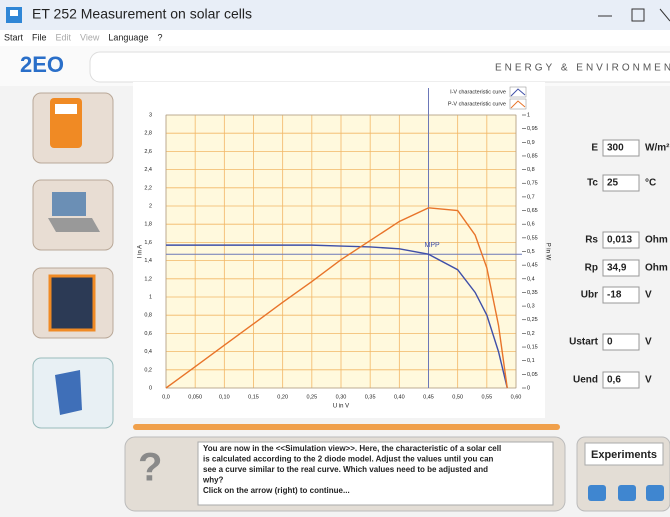 The width and height of the screenshot is (670, 517). What do you see at coordinates (341, 407) in the screenshot?
I see `x-axis-label: U in V` at bounding box center [341, 407].